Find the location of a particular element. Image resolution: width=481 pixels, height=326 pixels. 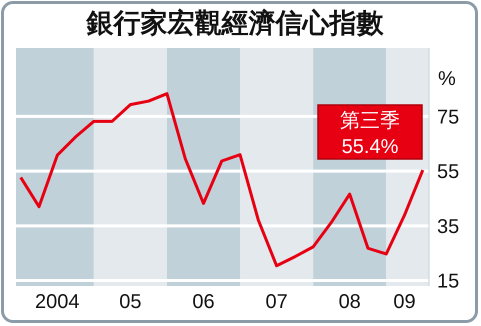

x-tick-label: 2004 is located at coordinates (57, 302).